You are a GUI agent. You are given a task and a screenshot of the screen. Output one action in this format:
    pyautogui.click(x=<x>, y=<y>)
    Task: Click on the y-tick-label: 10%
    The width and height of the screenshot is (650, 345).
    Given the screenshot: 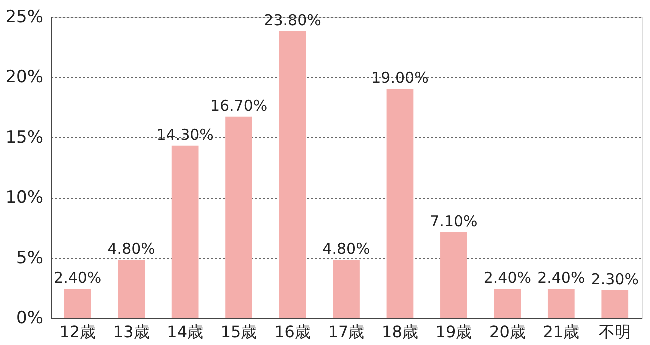 What is the action you would take?
    pyautogui.click(x=25, y=198)
    